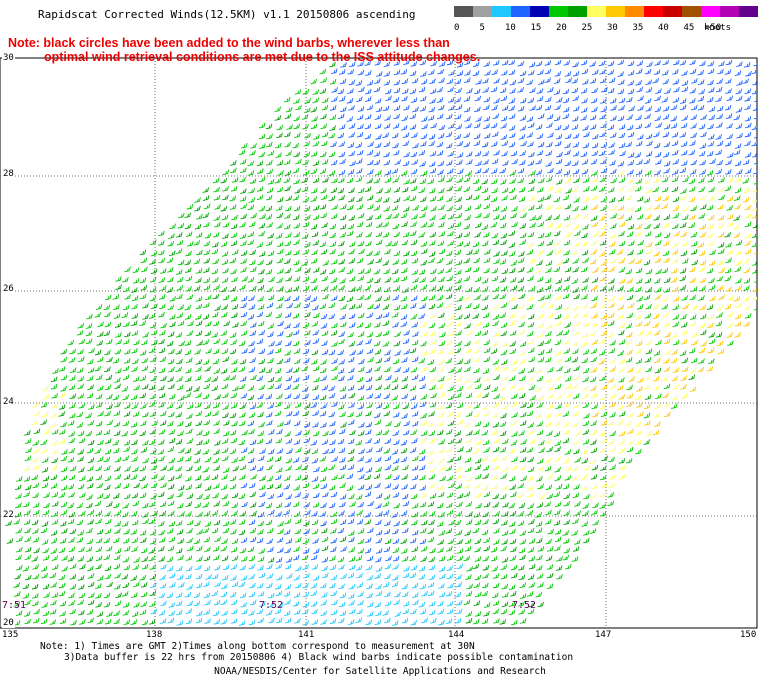 The width and height of the screenshot is (760, 688). I want to click on legend-color-bar, so click(606, 11).